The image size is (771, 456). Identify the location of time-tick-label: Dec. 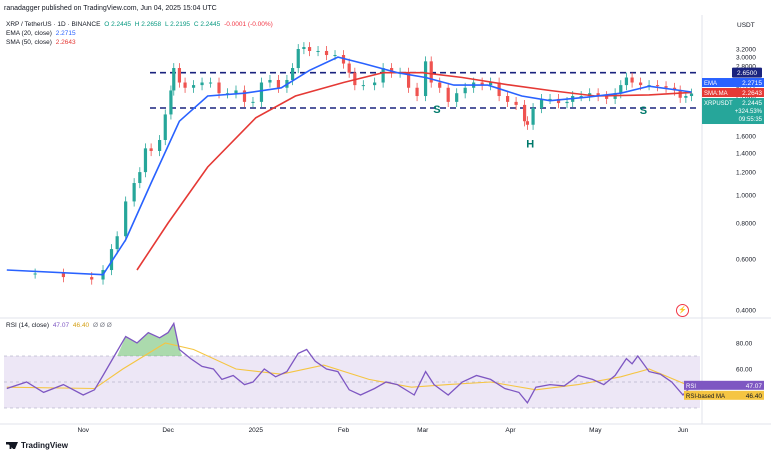
(168, 430).